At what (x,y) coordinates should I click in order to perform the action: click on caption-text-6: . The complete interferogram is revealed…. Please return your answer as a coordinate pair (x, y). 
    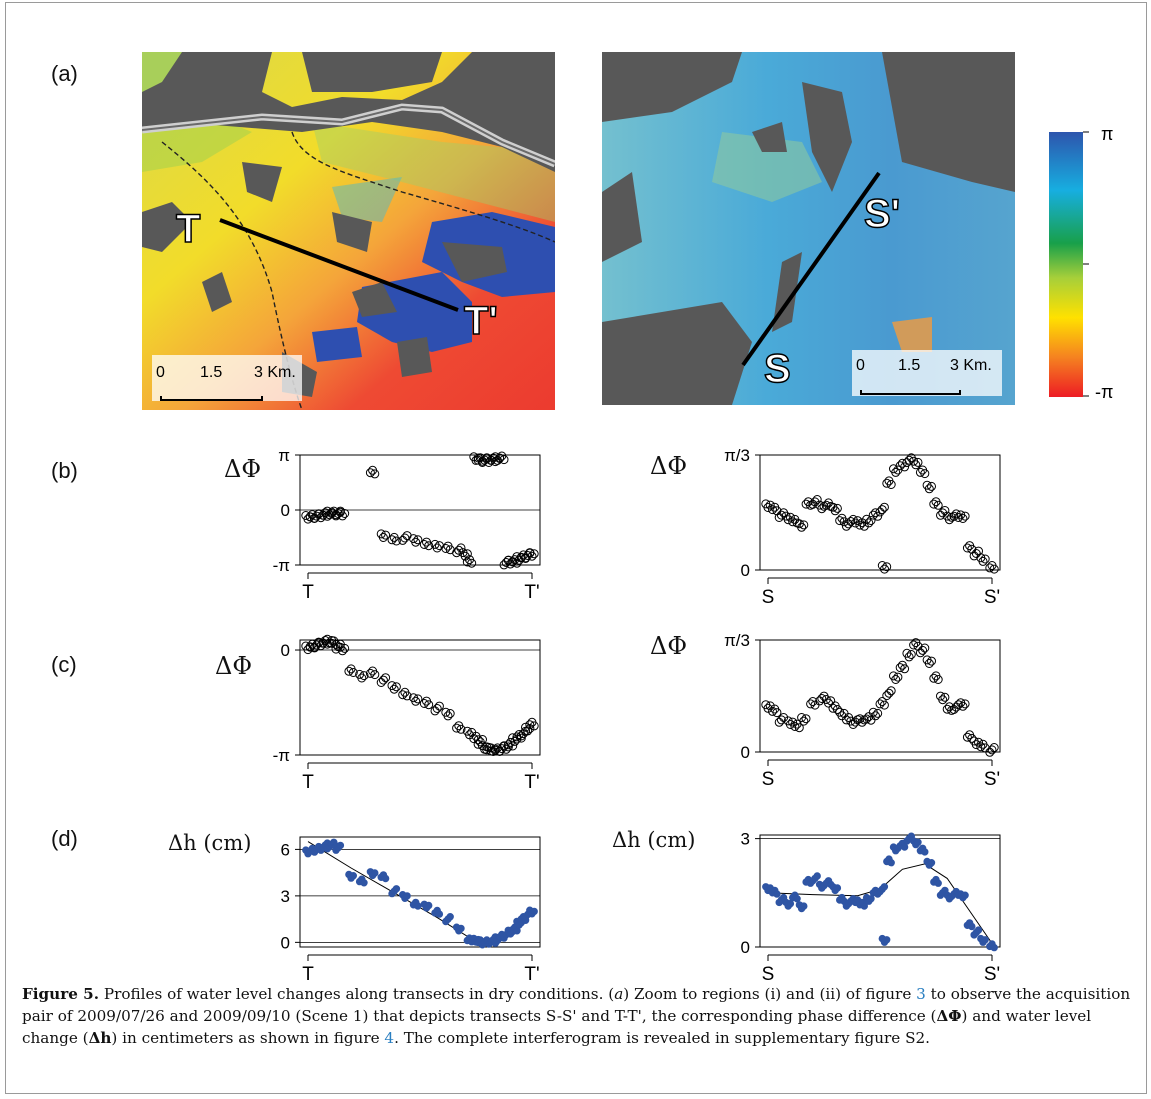
    Looking at the image, I should click on (662, 1038).